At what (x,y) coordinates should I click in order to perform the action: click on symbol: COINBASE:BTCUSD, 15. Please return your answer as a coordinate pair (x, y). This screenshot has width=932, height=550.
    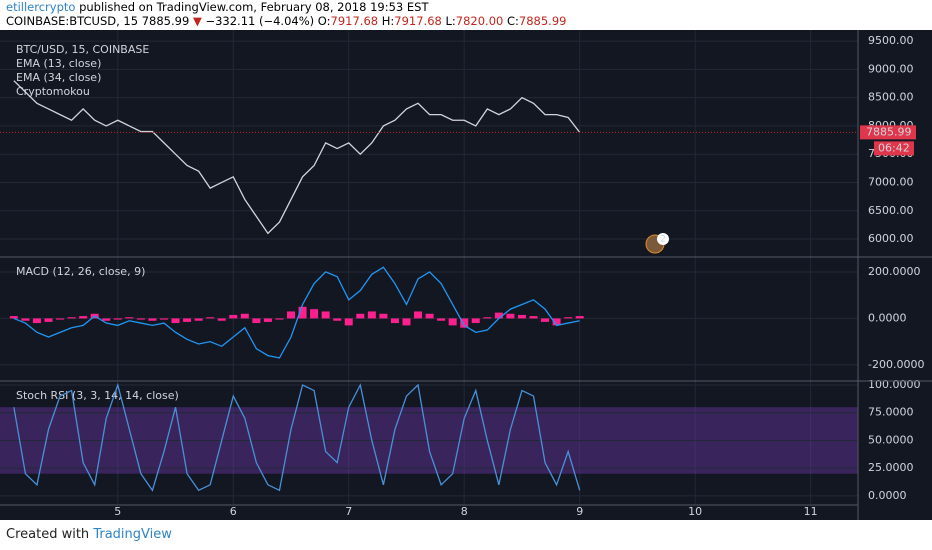
    Looking at the image, I should click on (72, 21).